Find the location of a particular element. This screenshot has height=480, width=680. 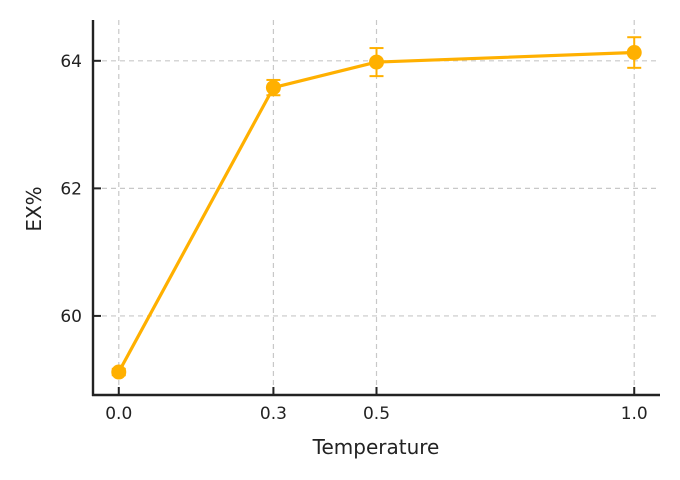

y-axis-label: EX% is located at coordinates (34, 208).